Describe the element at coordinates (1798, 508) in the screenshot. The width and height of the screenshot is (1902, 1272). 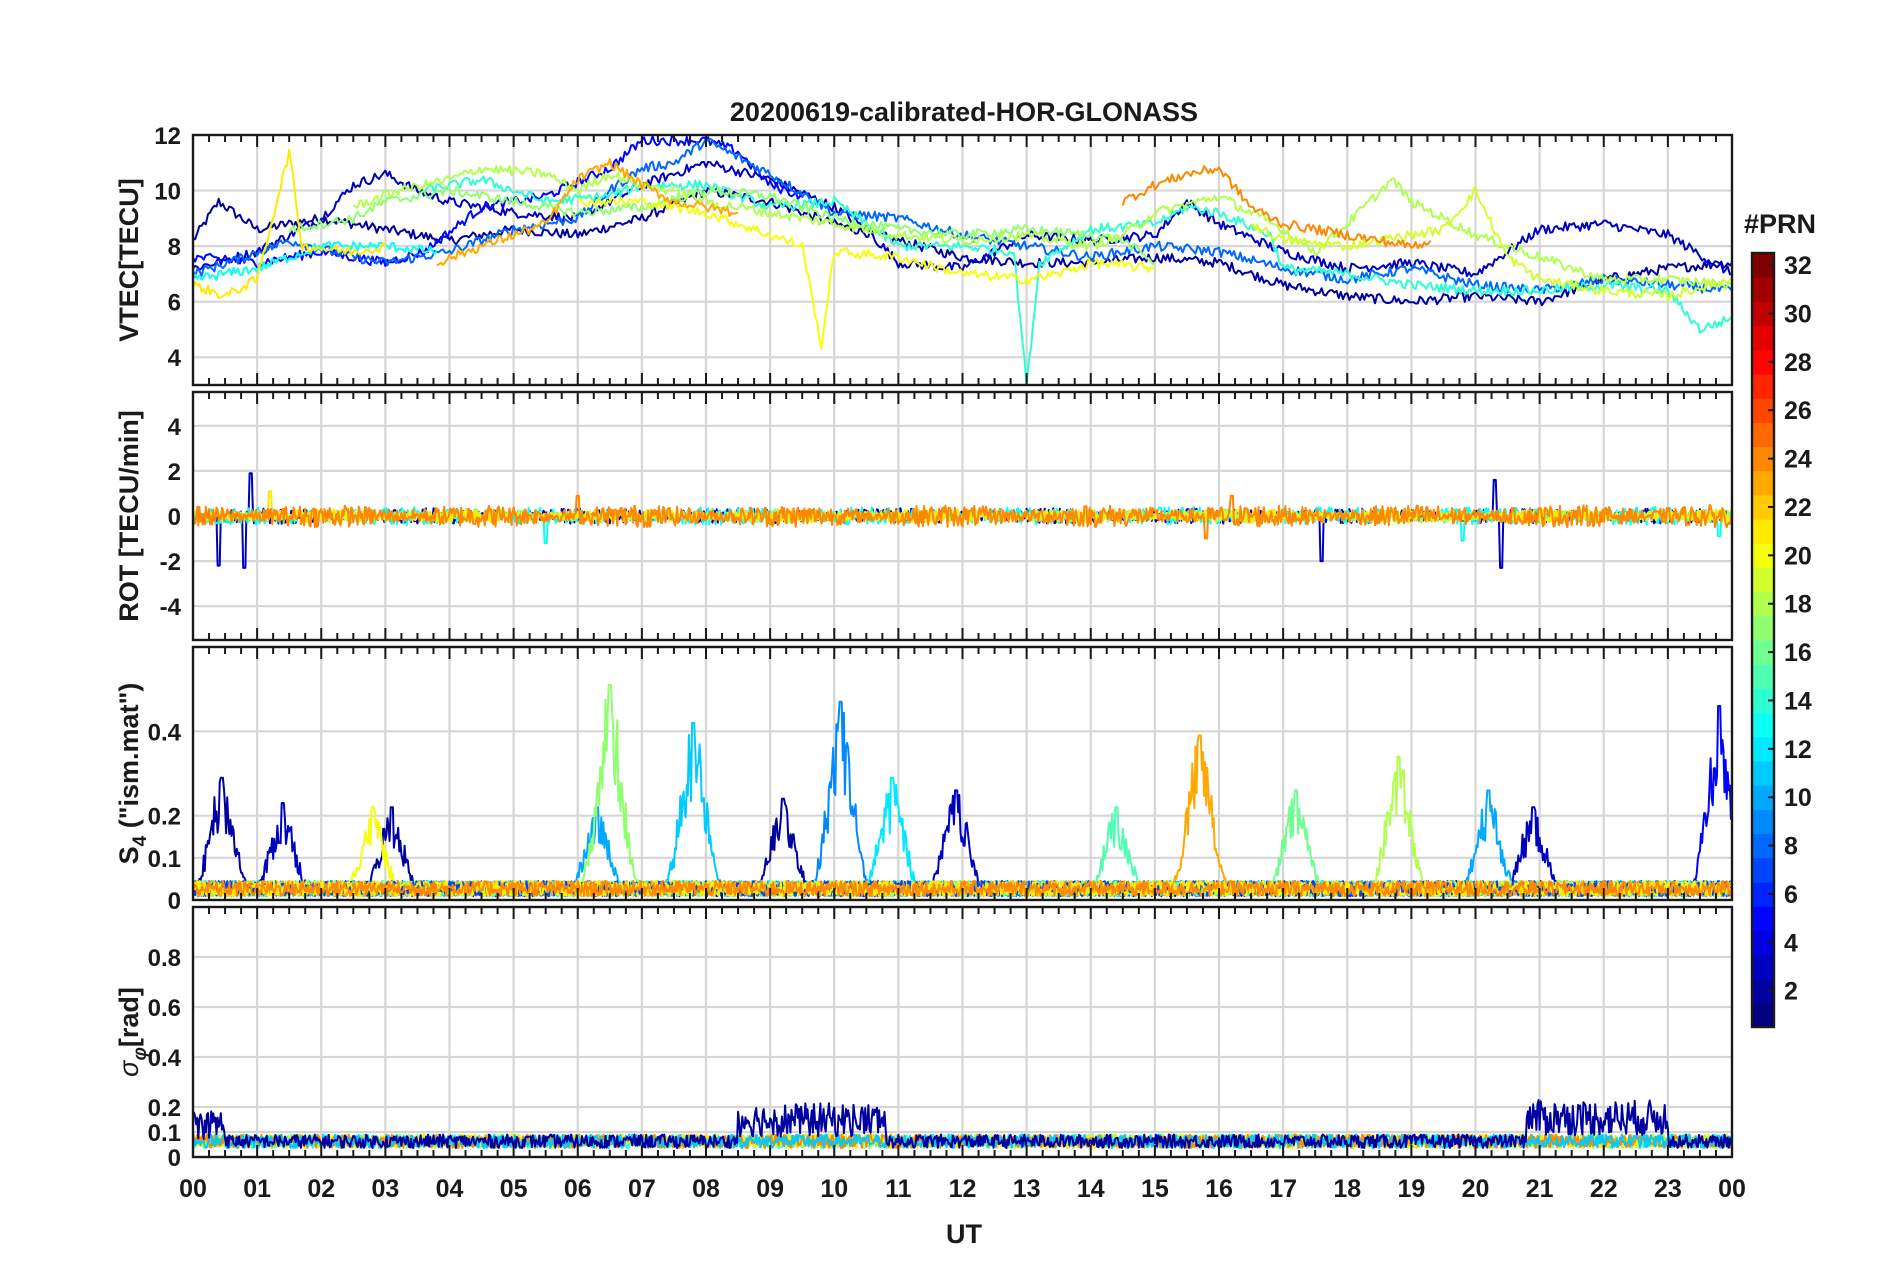
I see `colorbar-tick-label: 22` at that location.